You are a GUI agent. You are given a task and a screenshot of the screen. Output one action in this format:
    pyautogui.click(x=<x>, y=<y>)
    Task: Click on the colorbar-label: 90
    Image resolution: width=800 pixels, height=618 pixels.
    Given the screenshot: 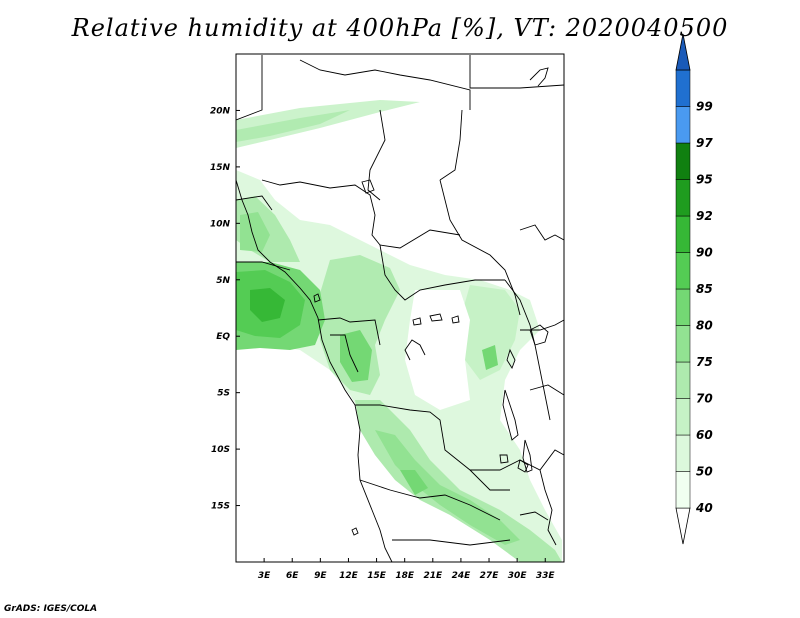 What is the action you would take?
    pyautogui.click(x=704, y=253)
    